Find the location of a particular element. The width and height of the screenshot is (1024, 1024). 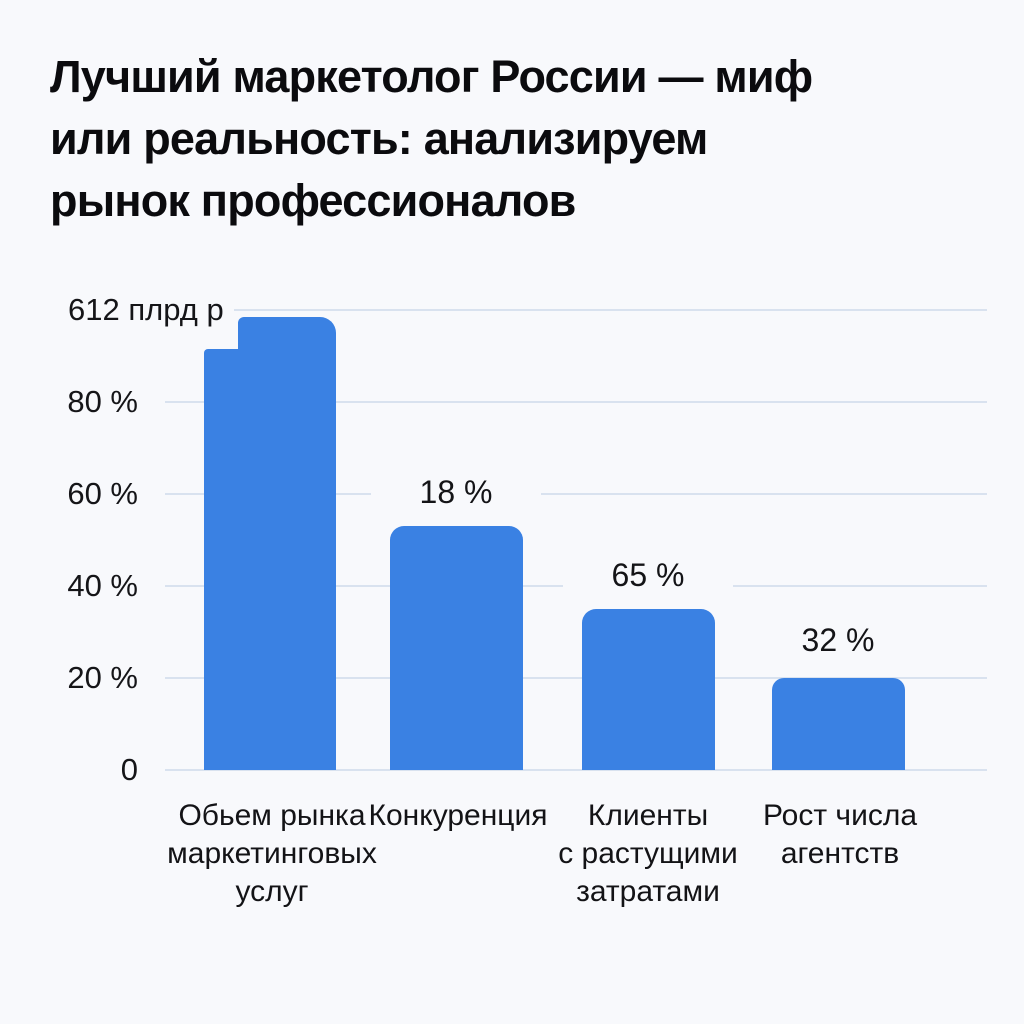

category-label-line: маркетинговых is located at coordinates (272, 853).